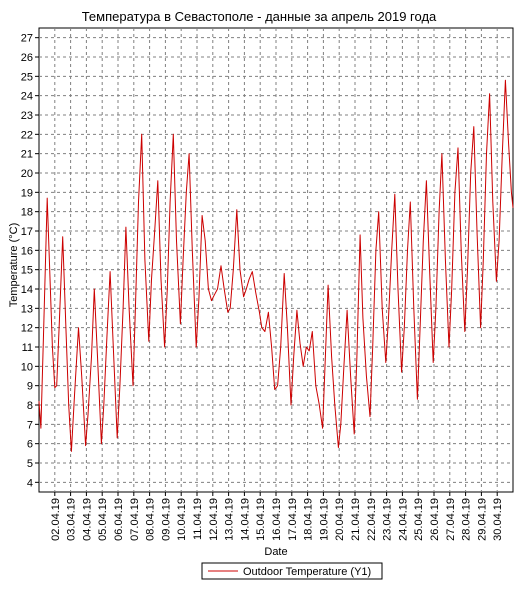 The width and height of the screenshot is (516, 589). Describe the element at coordinates (30, 464) in the screenshot. I see `y-tick-label: 5` at that location.